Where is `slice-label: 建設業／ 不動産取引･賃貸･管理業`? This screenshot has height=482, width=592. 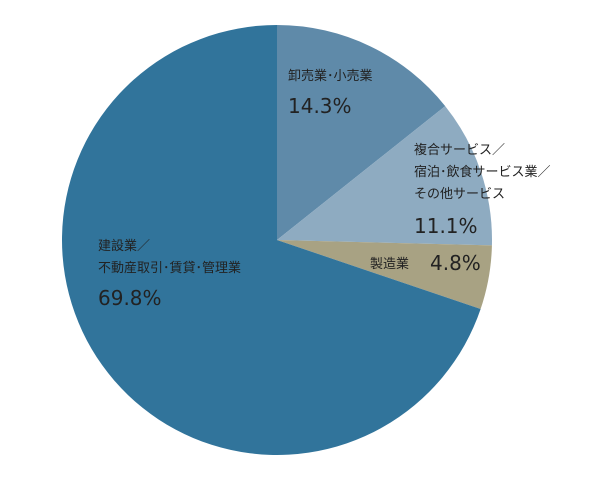
slice-label: 建設業／ 不動産取引･賃貸･管理業 is located at coordinates (170, 257).